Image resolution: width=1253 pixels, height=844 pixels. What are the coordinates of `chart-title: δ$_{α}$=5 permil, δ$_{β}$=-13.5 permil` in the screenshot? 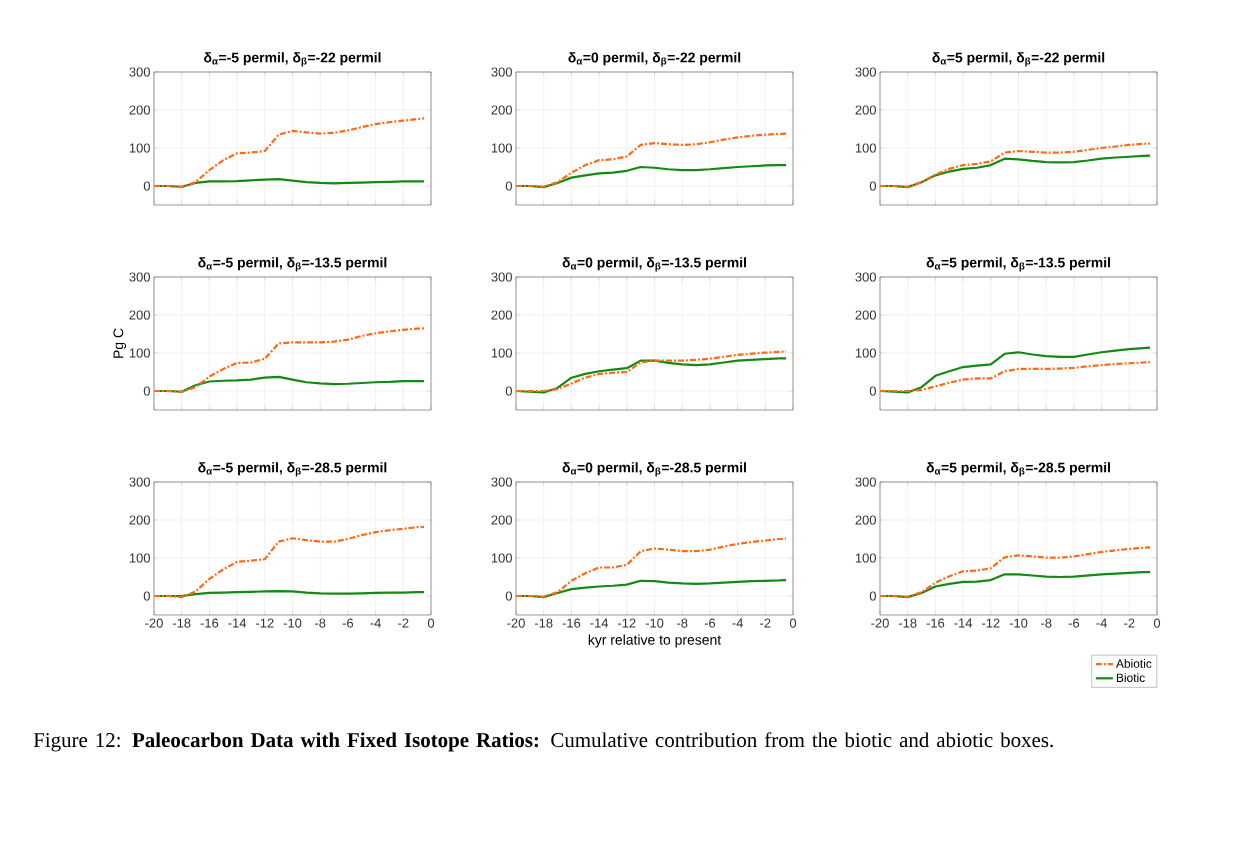 It's located at (1018, 264).